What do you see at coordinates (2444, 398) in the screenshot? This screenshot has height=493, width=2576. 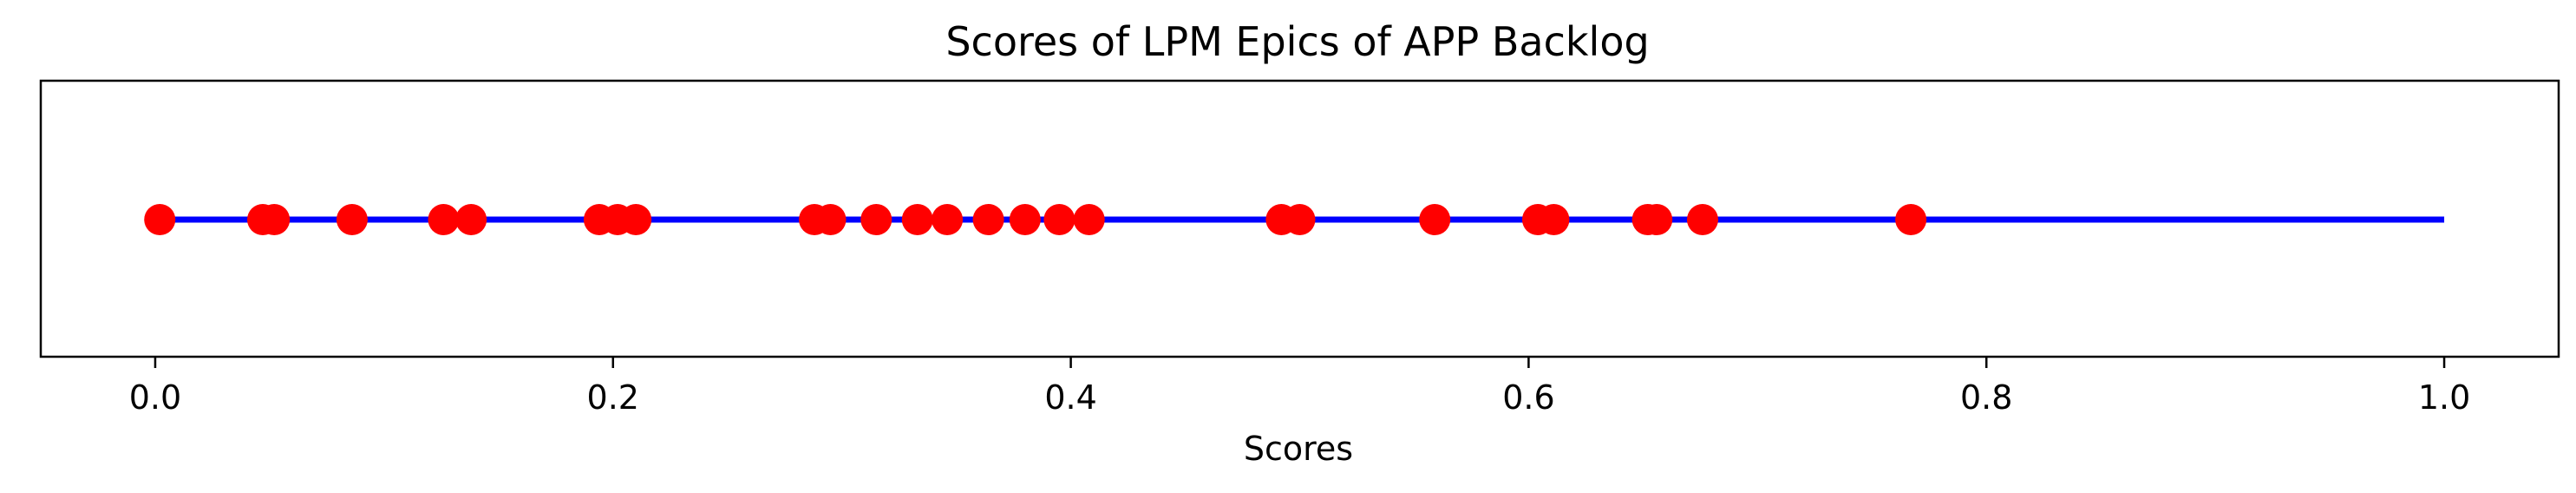 I see `x-tick-label: 1.0` at bounding box center [2444, 398].